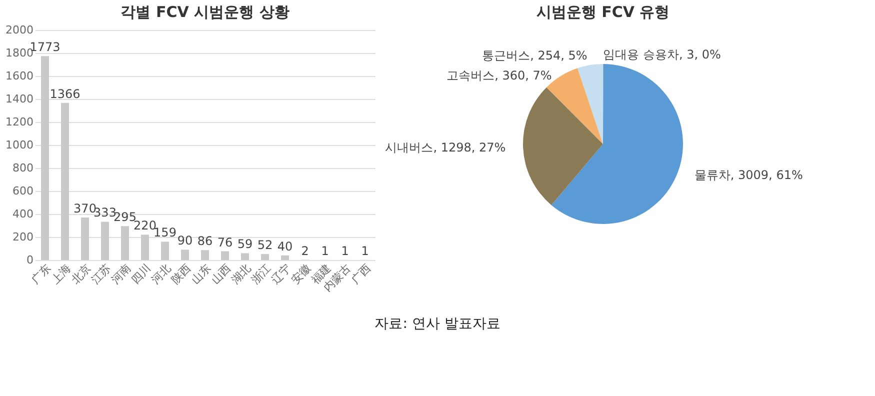 The width and height of the screenshot is (875, 396). What do you see at coordinates (20, 122) in the screenshot?
I see `y-tick-label: 1200` at bounding box center [20, 122].